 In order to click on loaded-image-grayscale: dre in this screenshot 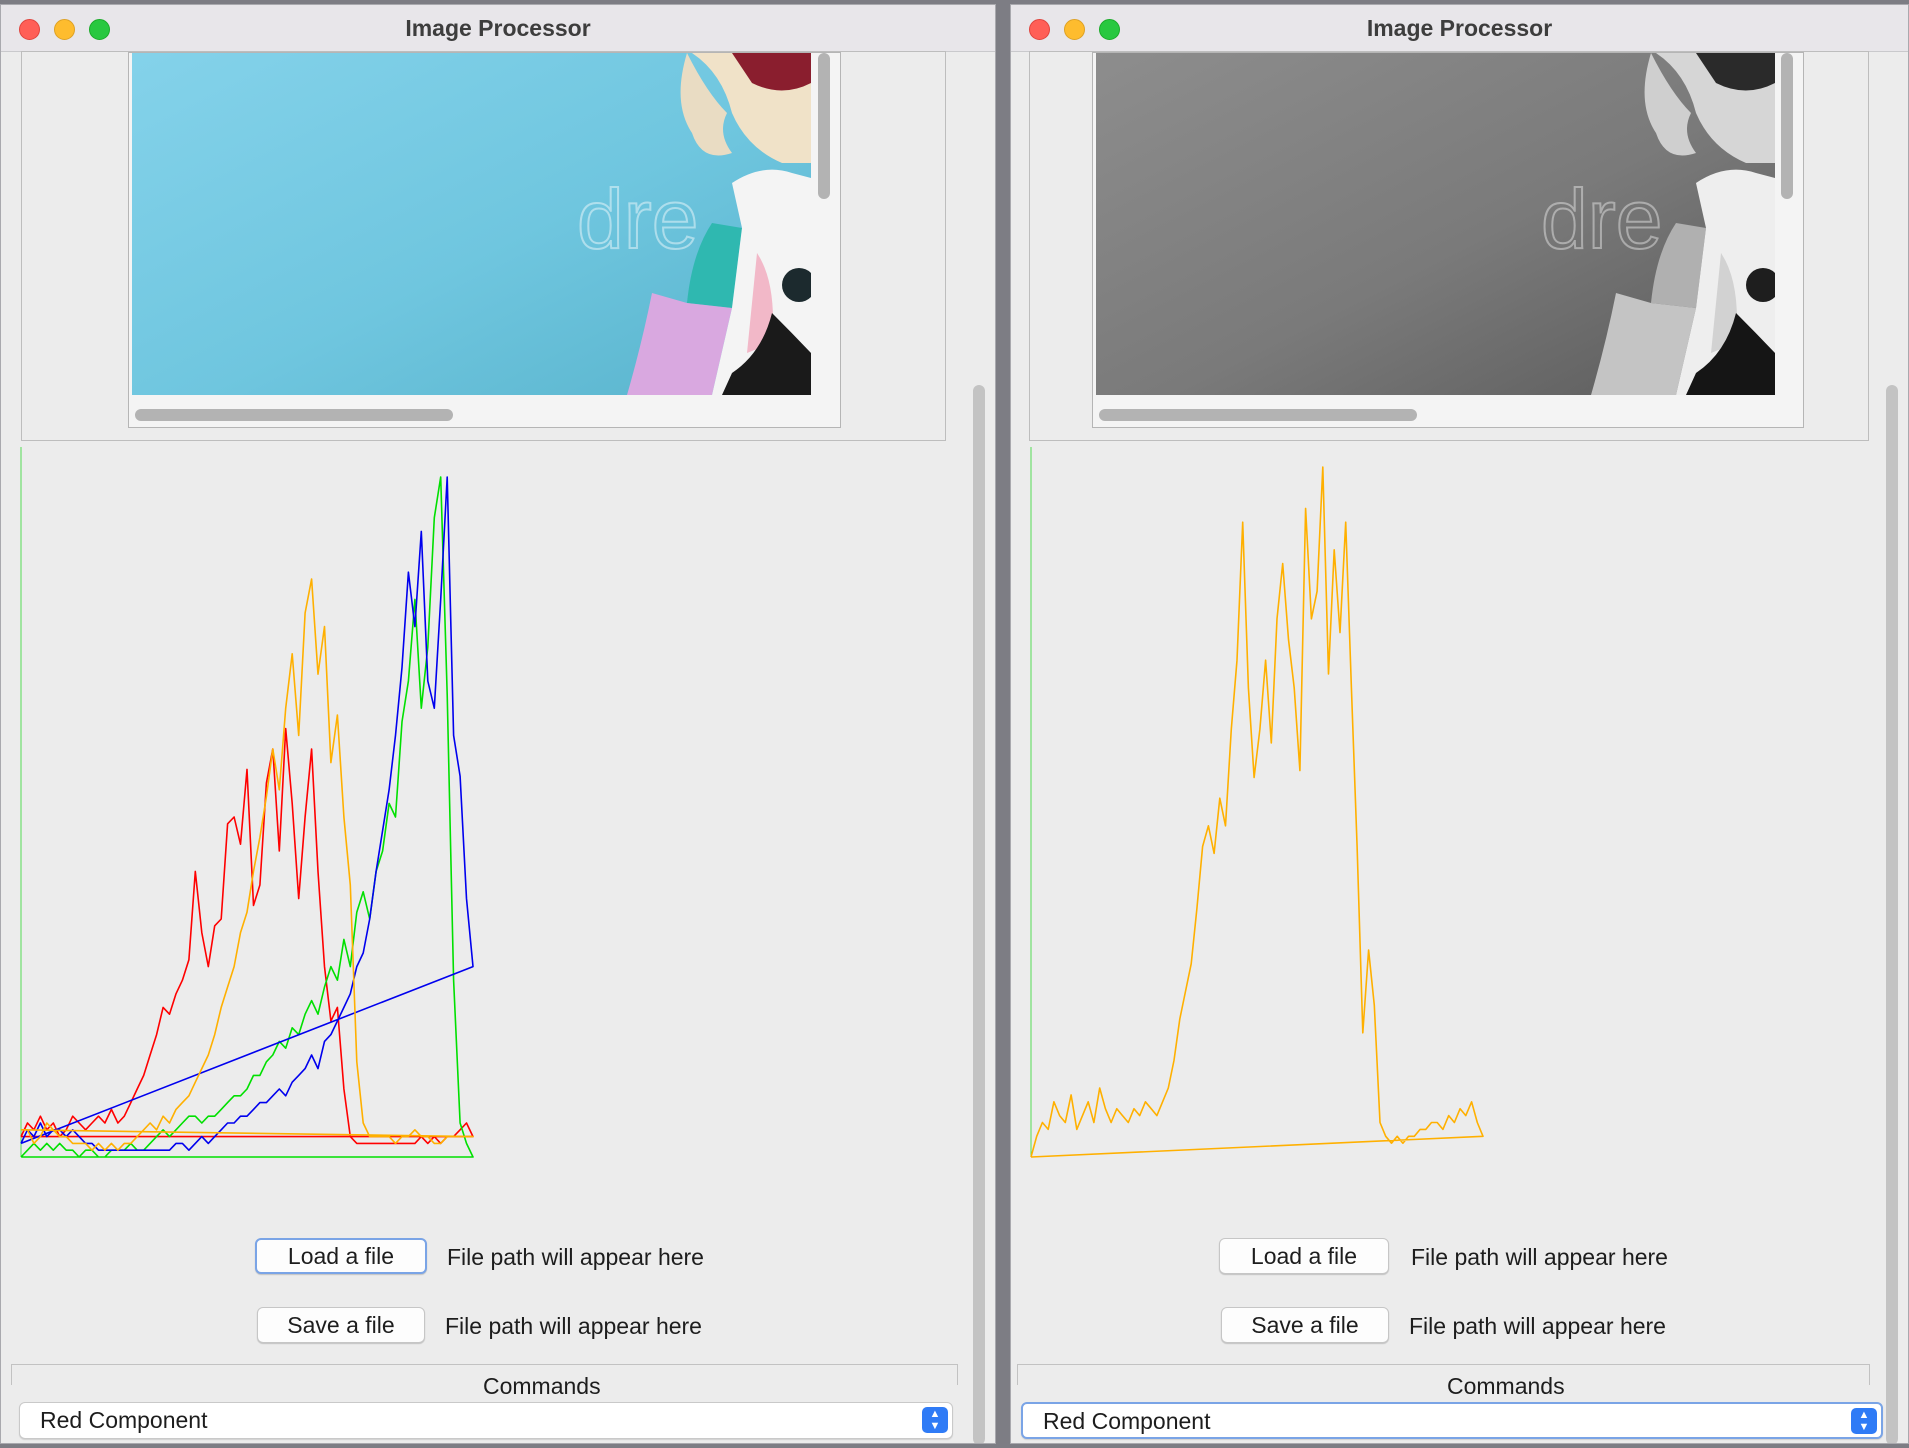, I will do `click(1435, 224)`.